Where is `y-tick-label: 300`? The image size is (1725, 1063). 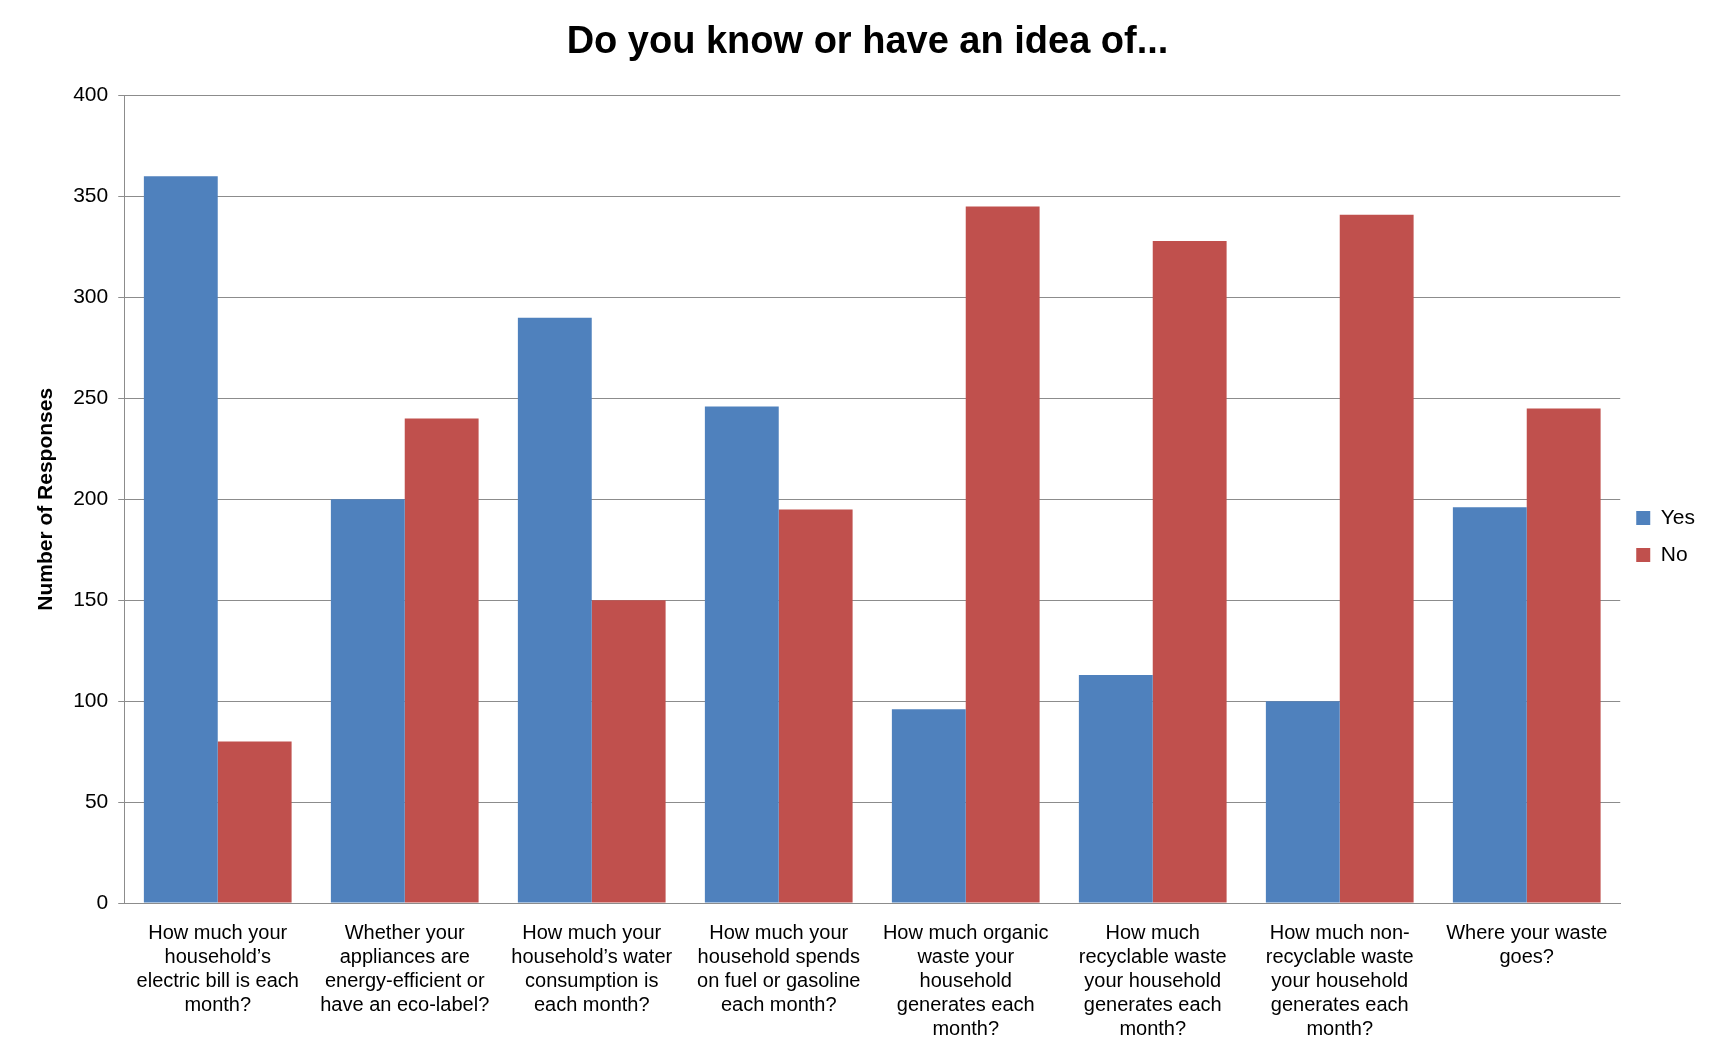
y-tick-label: 300 is located at coordinates (91, 296).